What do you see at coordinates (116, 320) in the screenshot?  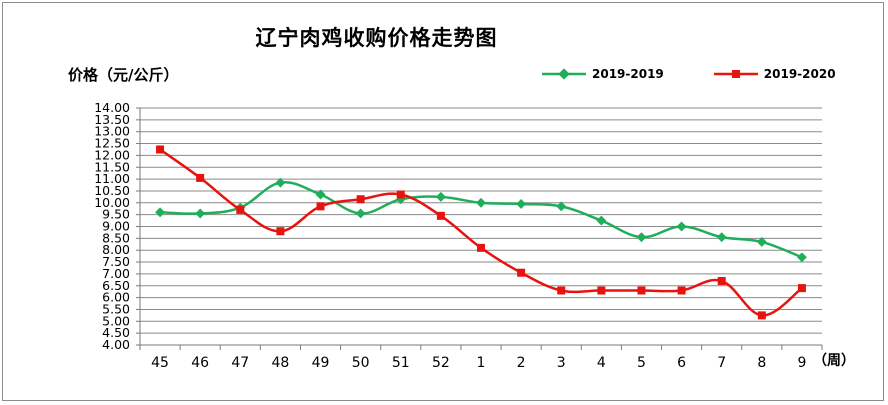 I see `y-tick-label: 5.00` at bounding box center [116, 320].